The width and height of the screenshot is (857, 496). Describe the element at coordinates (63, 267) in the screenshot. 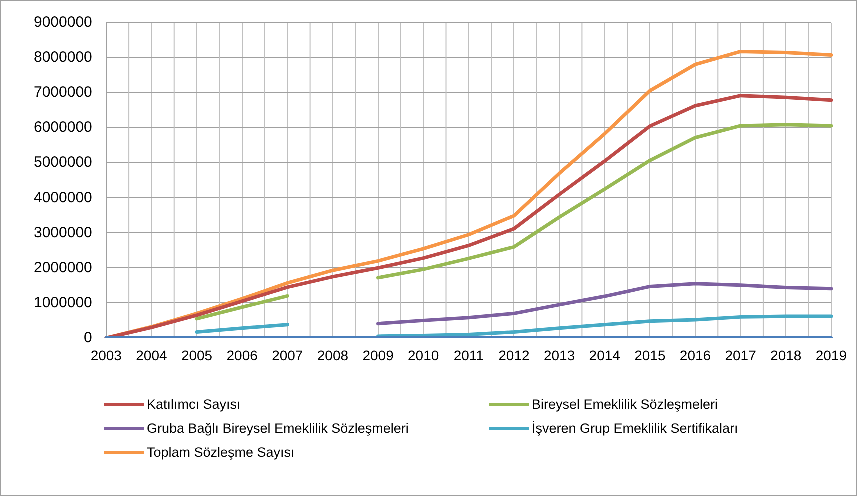

I see `y-tick-label: 2000000` at that location.